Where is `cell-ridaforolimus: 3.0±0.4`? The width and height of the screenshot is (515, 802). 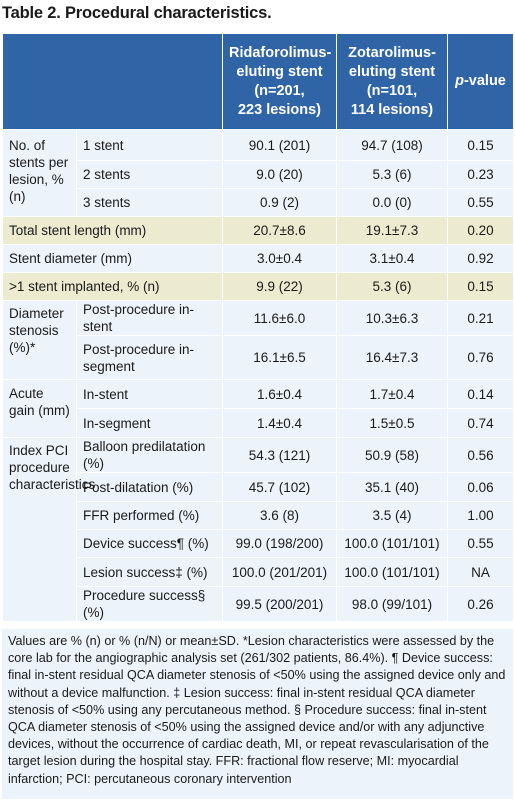 cell-ridaforolimus: 3.0±0.4 is located at coordinates (279, 258).